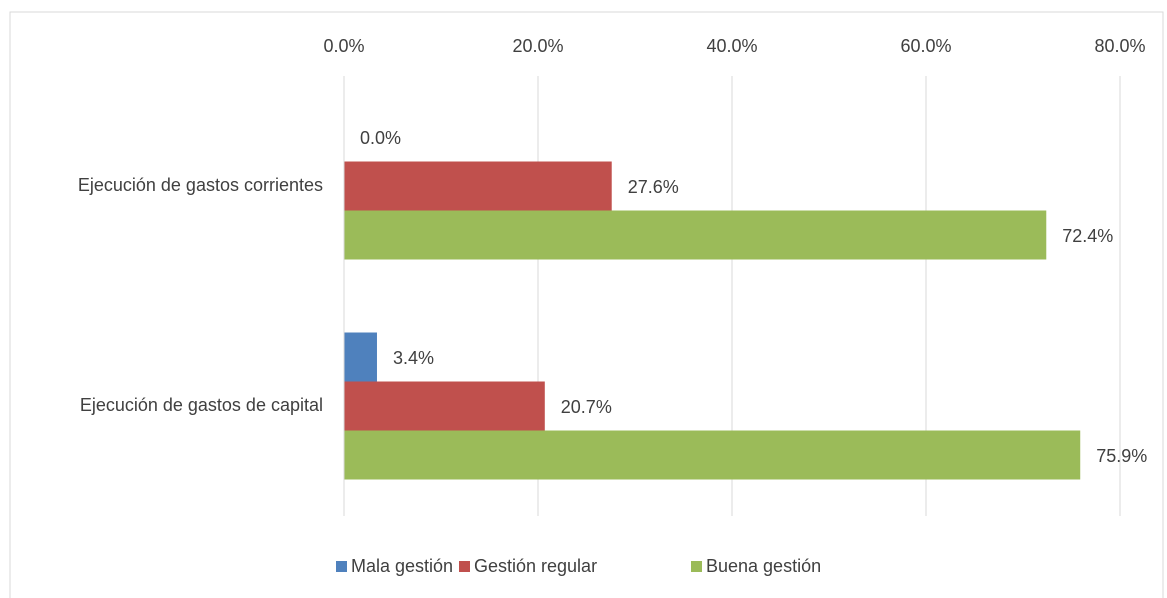 The height and width of the screenshot is (598, 1167). I want to click on y-tick-label: Ejecución de gastos de capital, so click(201, 405).